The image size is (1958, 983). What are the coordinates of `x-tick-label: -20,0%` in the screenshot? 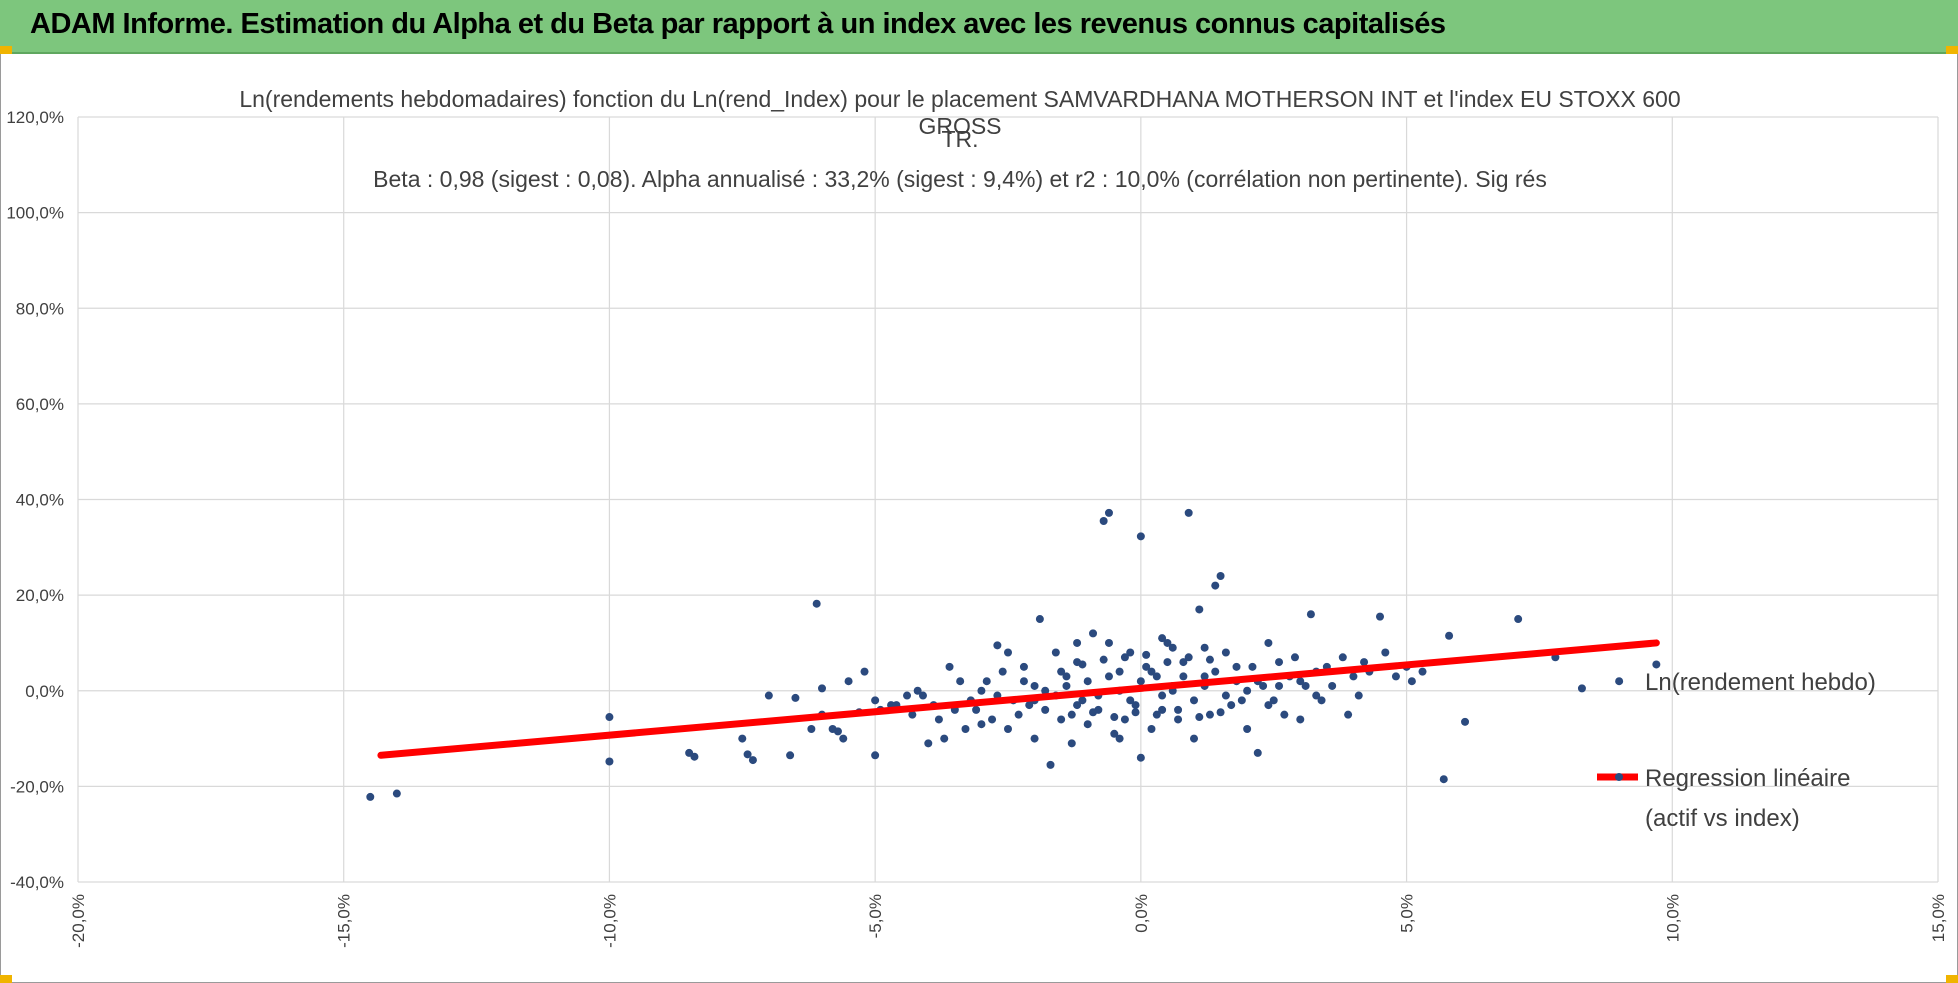 It's located at (78, 921).